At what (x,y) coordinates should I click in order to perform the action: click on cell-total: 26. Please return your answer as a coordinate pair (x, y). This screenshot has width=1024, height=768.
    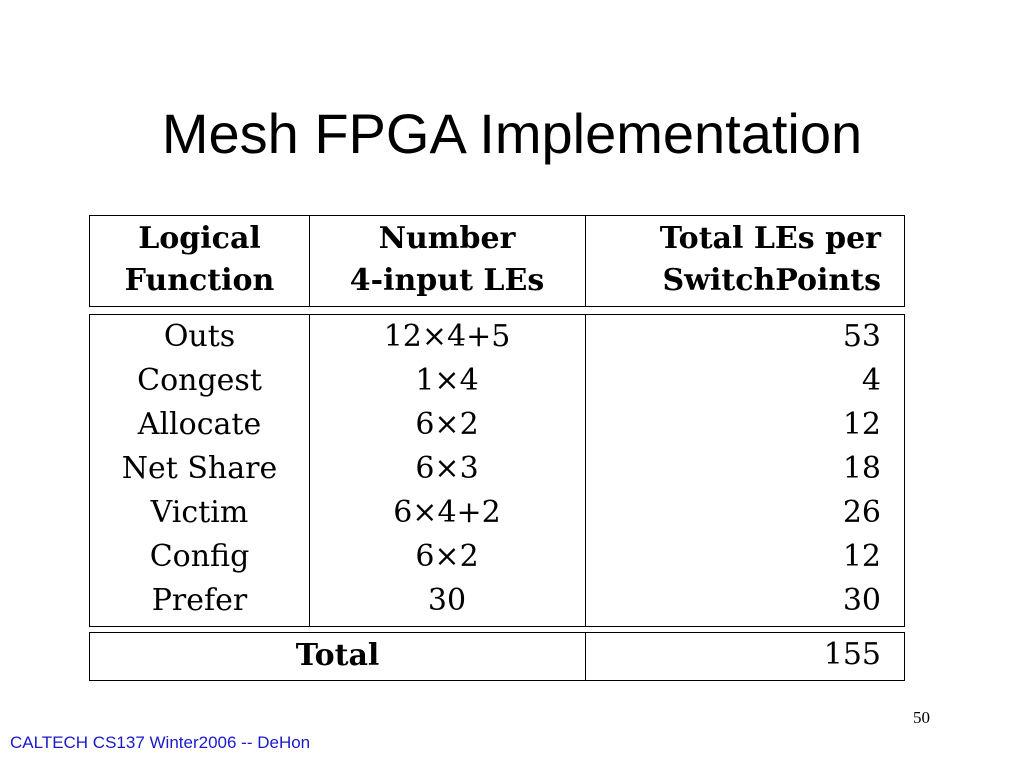
    Looking at the image, I should click on (861, 512).